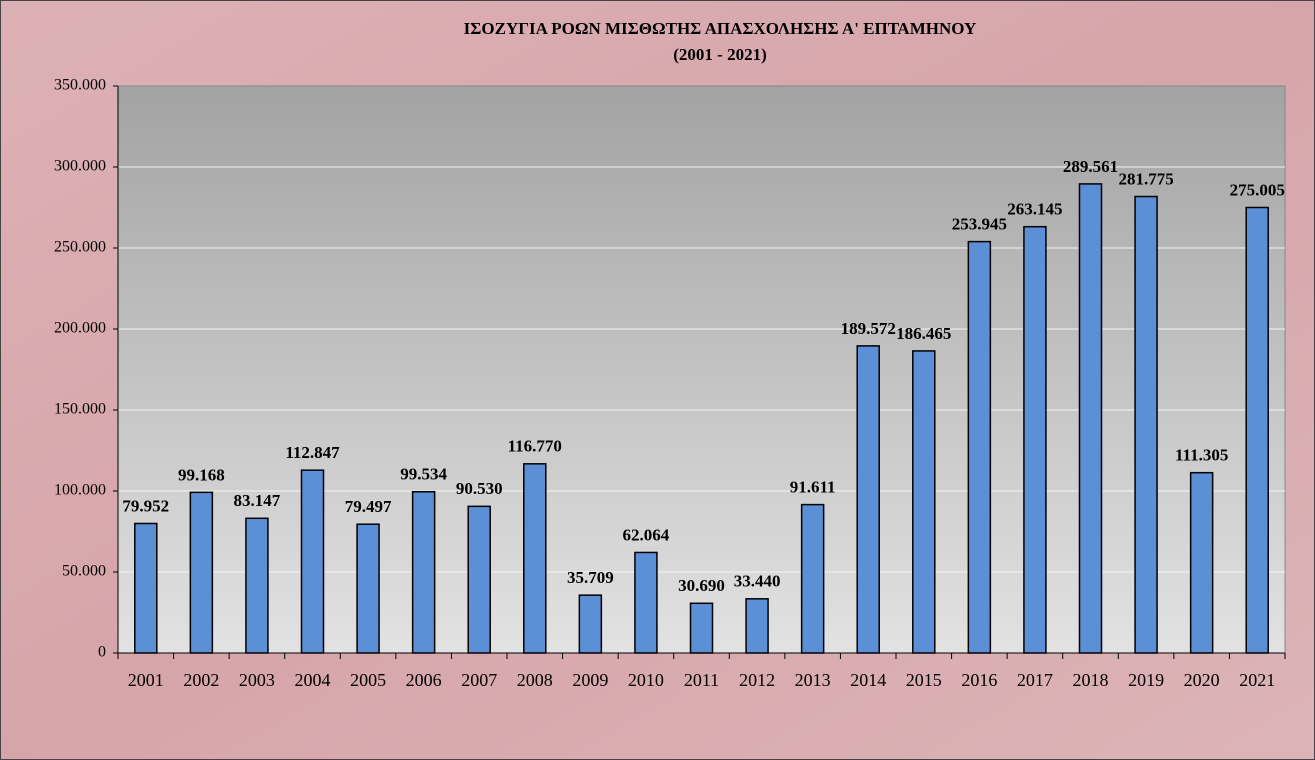 This screenshot has width=1315, height=760. Describe the element at coordinates (535, 680) in the screenshot. I see `x-tick-label: 2008` at that location.